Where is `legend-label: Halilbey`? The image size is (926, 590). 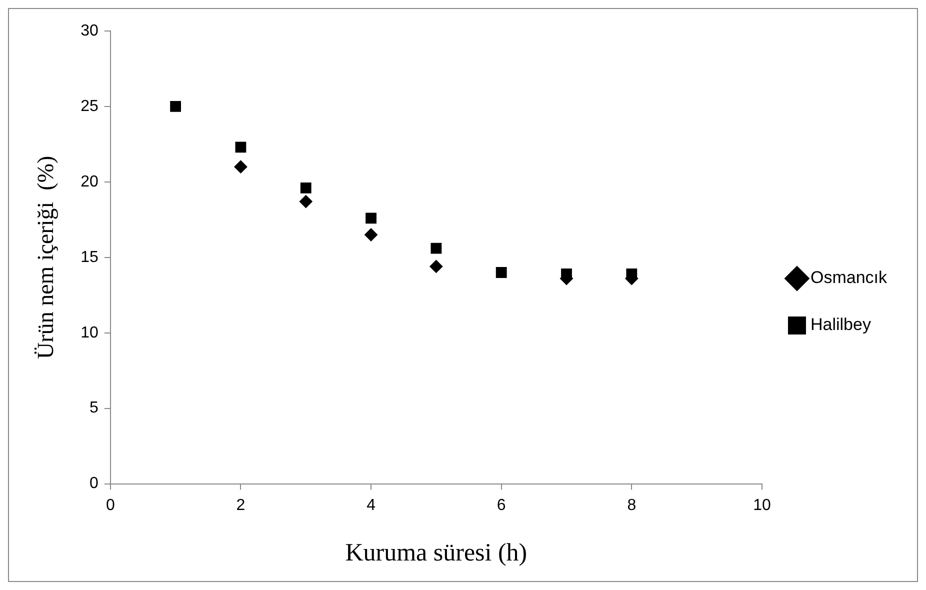 legend-label: Halilbey is located at coordinates (841, 324).